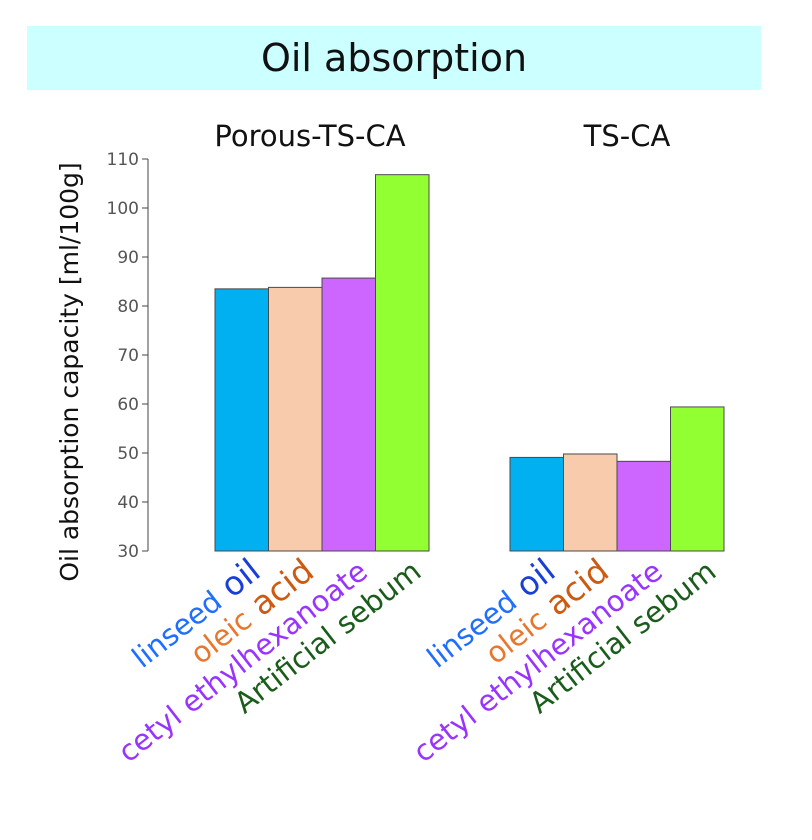 The height and width of the screenshot is (840, 812). I want to click on title-banner: Oil absorption, so click(394, 58).